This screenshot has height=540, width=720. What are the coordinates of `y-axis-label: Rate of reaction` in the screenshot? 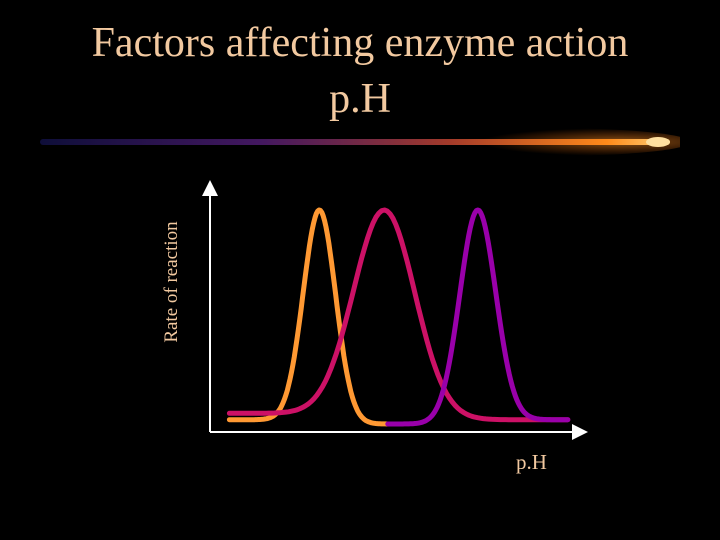 It's located at (171, 282).